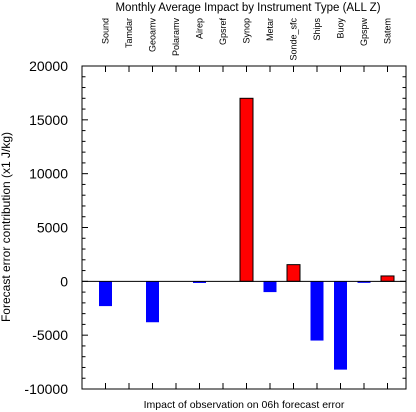 The image size is (416, 412). I want to click on y-tick-label: -10000, so click(46, 389).